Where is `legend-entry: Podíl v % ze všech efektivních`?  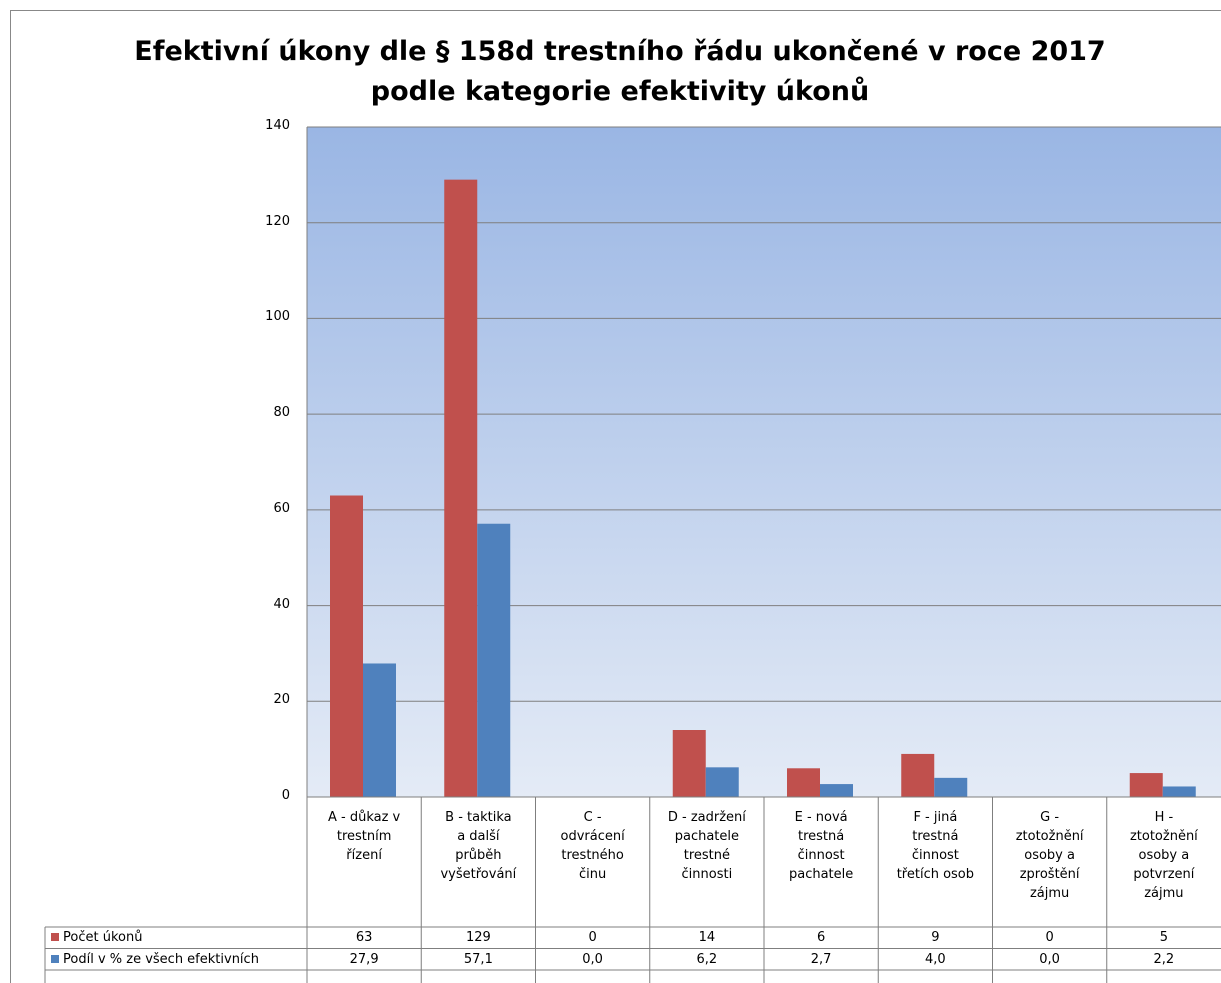
legend-entry: Podíl v % ze všech efektivních is located at coordinates (152, 959).